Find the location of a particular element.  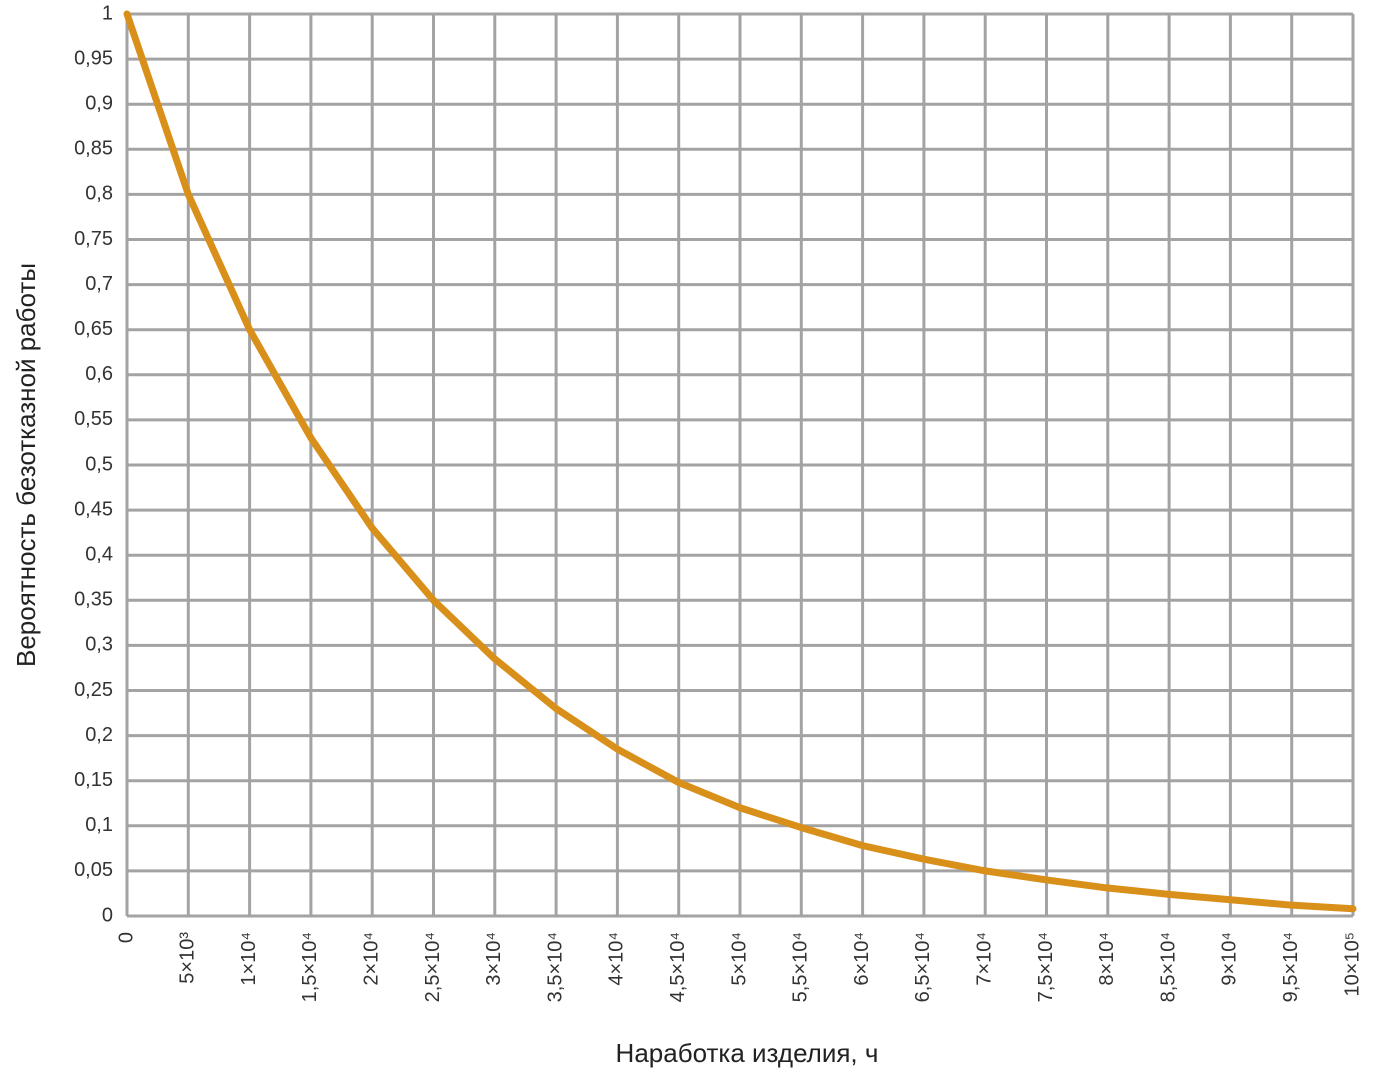

y-axis-title: Вероятность безотказной работы is located at coordinates (26, 465).